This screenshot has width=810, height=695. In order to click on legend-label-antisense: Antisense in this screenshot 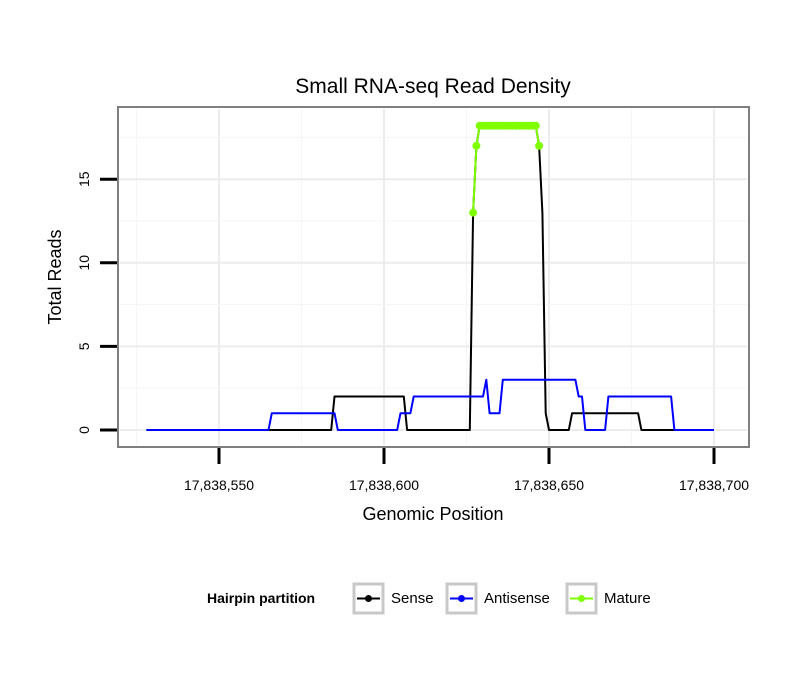, I will do `click(517, 598)`.